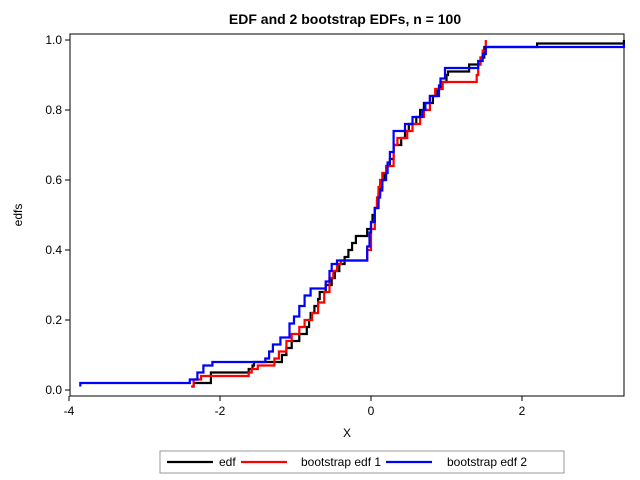  Describe the element at coordinates (53, 250) in the screenshot. I see `y-tick-label: 0.4` at that location.